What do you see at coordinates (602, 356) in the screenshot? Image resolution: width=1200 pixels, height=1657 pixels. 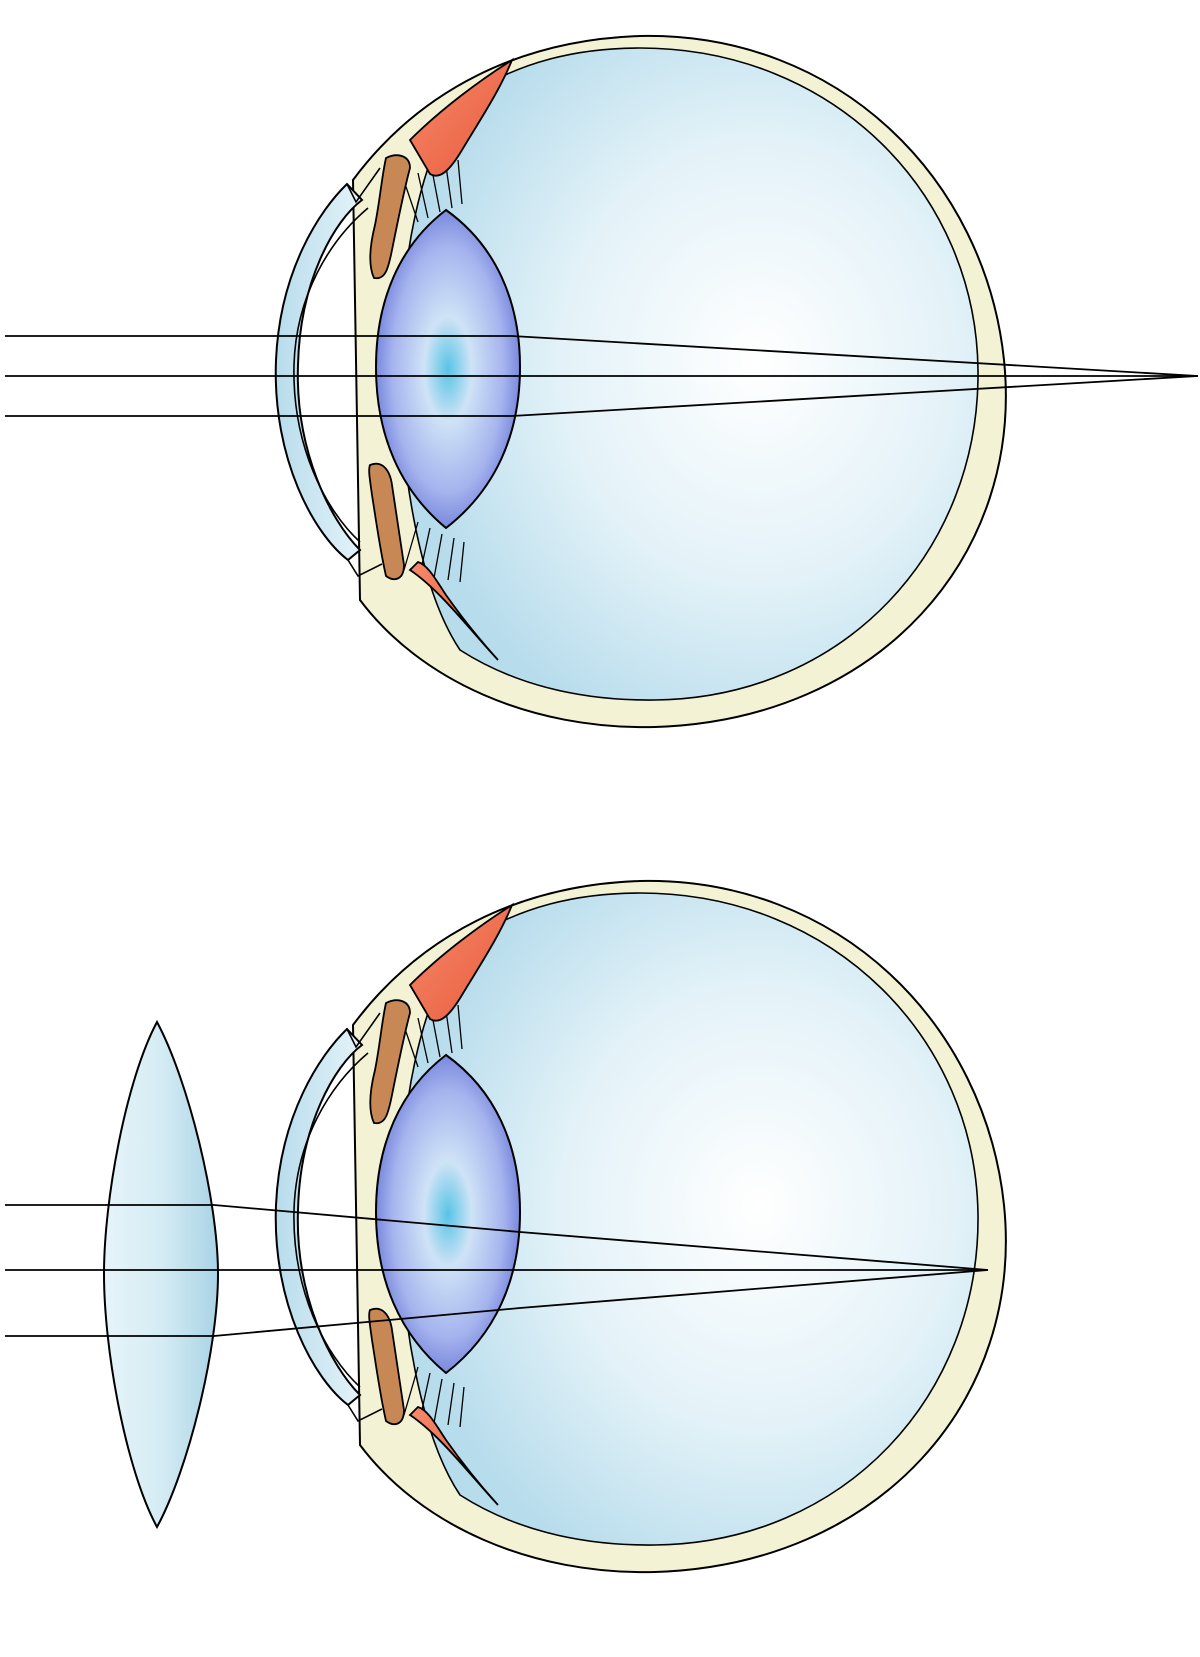 I see `ray-top-upper` at bounding box center [602, 356].